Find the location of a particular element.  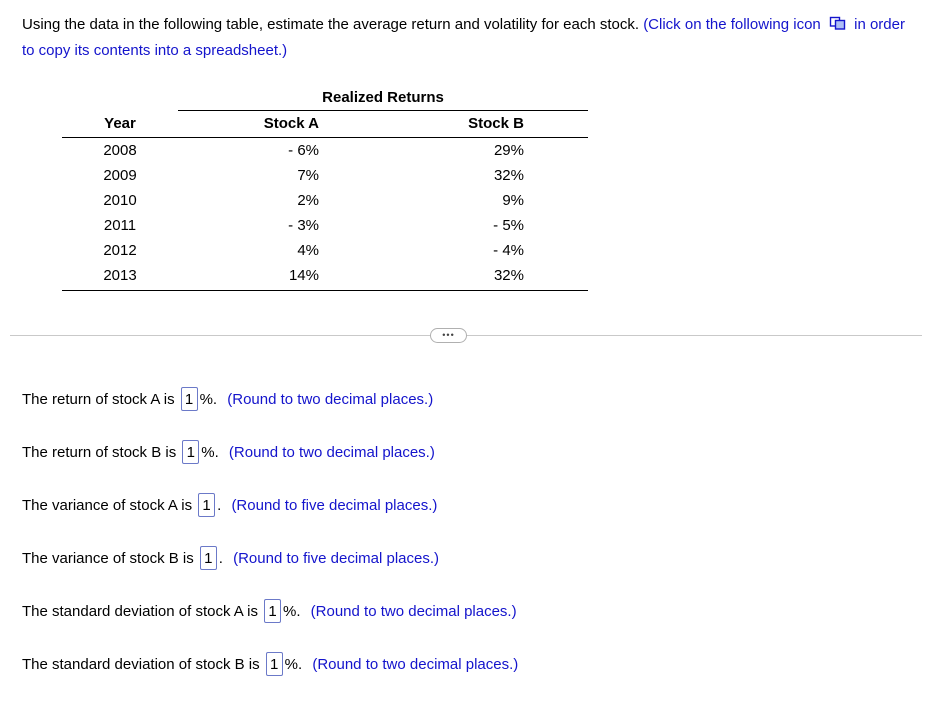

copy-table-icon is located at coordinates (837, 27).